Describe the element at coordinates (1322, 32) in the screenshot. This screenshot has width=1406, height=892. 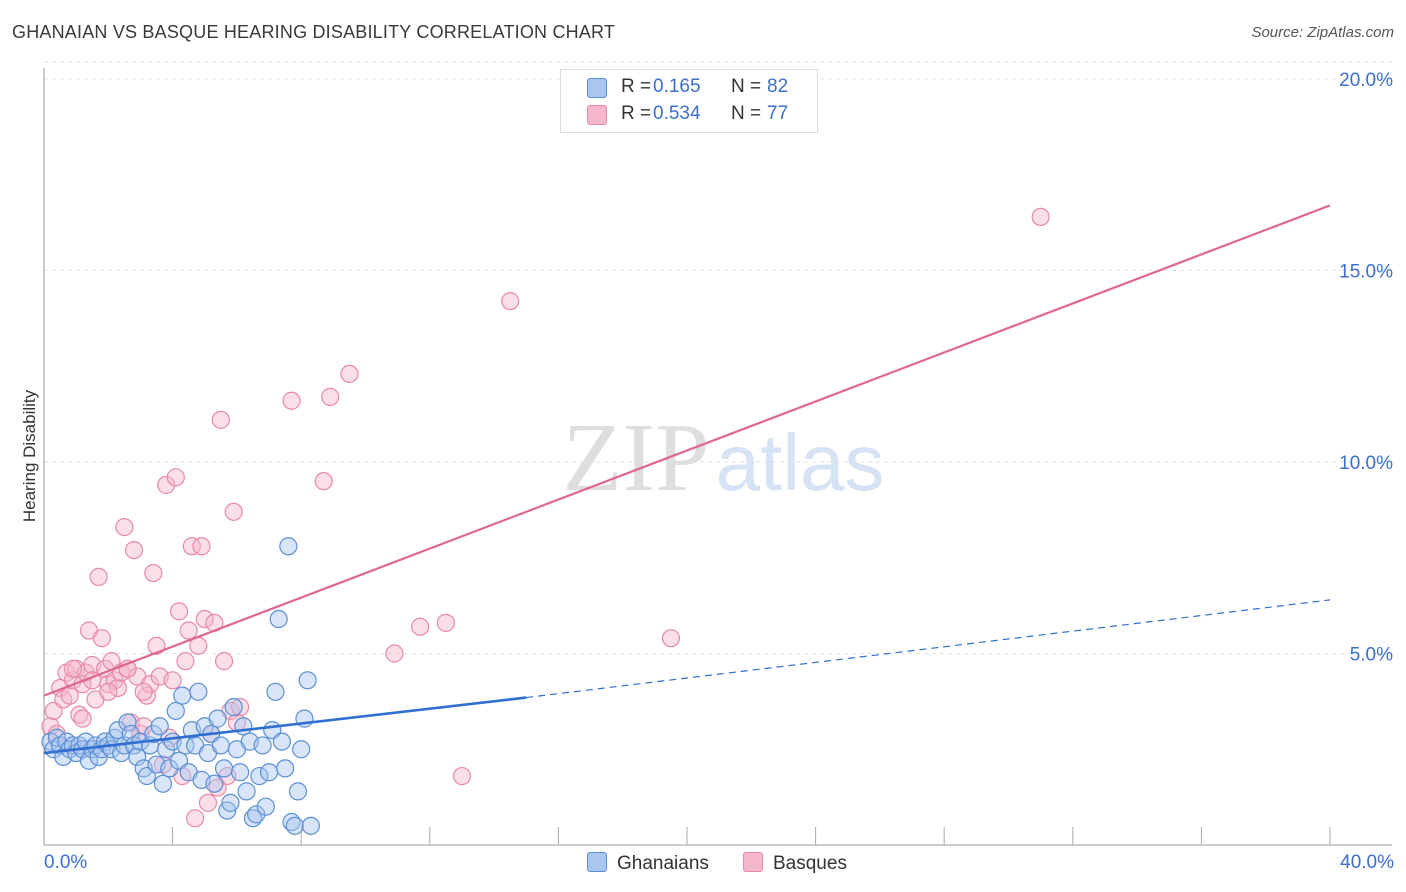
I see `source-label: Source: ZipAtlas.com` at that location.